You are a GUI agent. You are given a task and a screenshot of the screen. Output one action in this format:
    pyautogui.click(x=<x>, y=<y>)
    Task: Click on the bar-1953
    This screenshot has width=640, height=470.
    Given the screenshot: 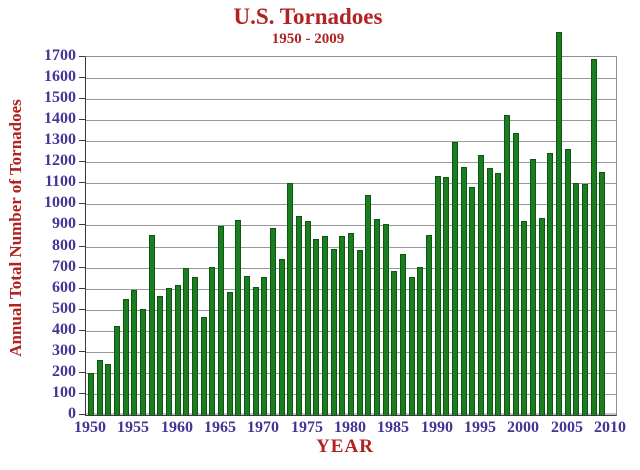 What is the action you would take?
    pyautogui.click(x=117, y=370)
    